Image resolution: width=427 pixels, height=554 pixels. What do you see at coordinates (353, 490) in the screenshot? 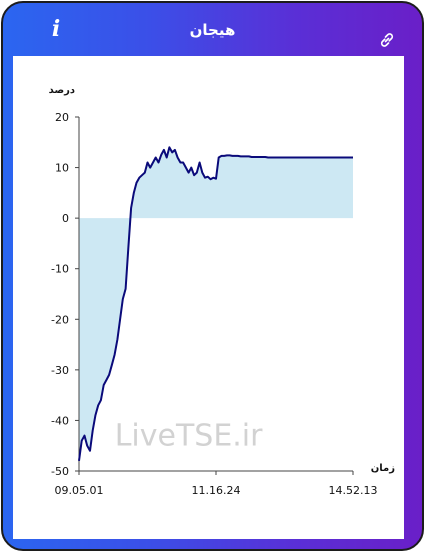
I see `x-tick-label: 14.52.13` at bounding box center [353, 490].